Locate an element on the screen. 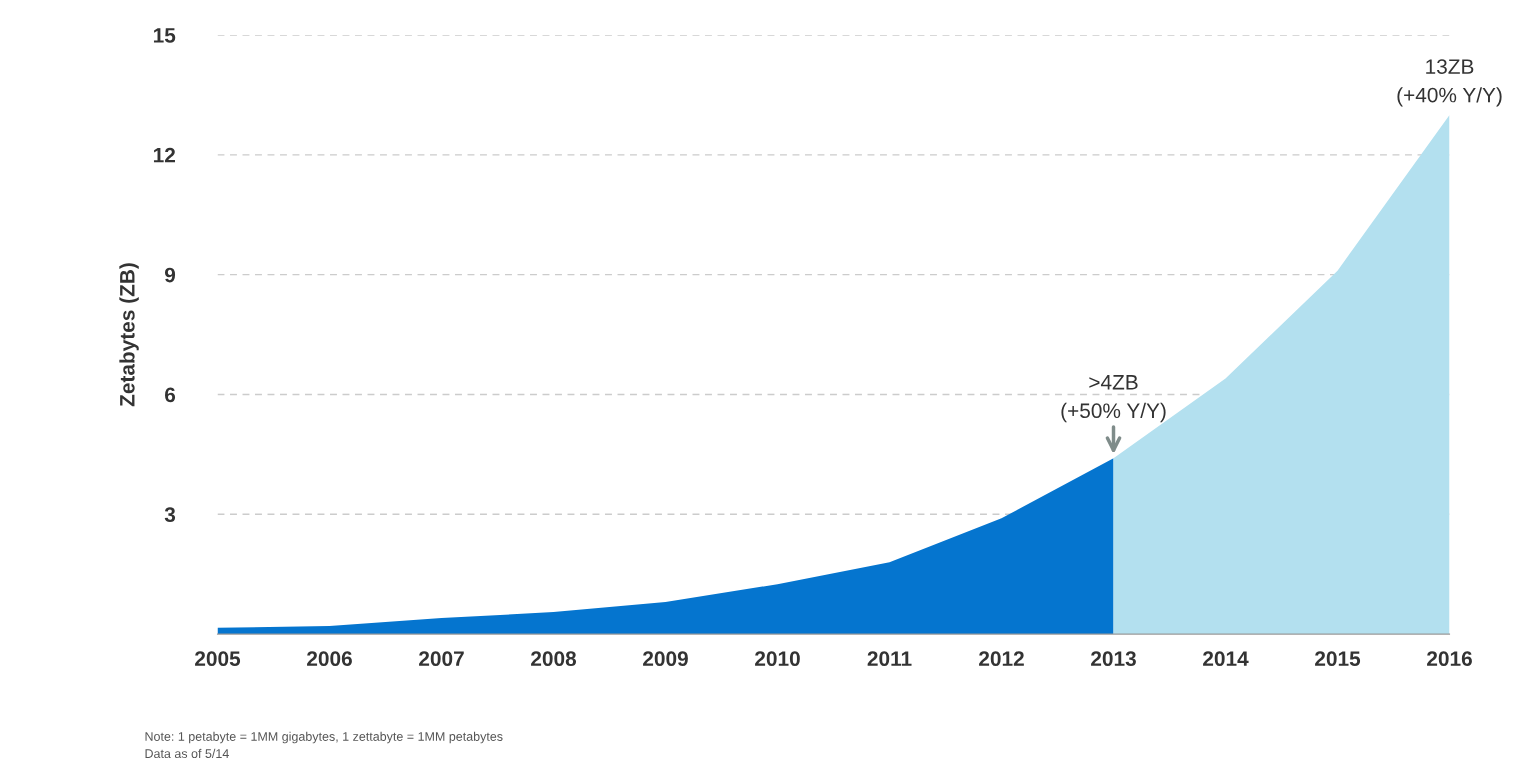 The image size is (1521, 778). x-tick-label: 2010 is located at coordinates (777, 659).